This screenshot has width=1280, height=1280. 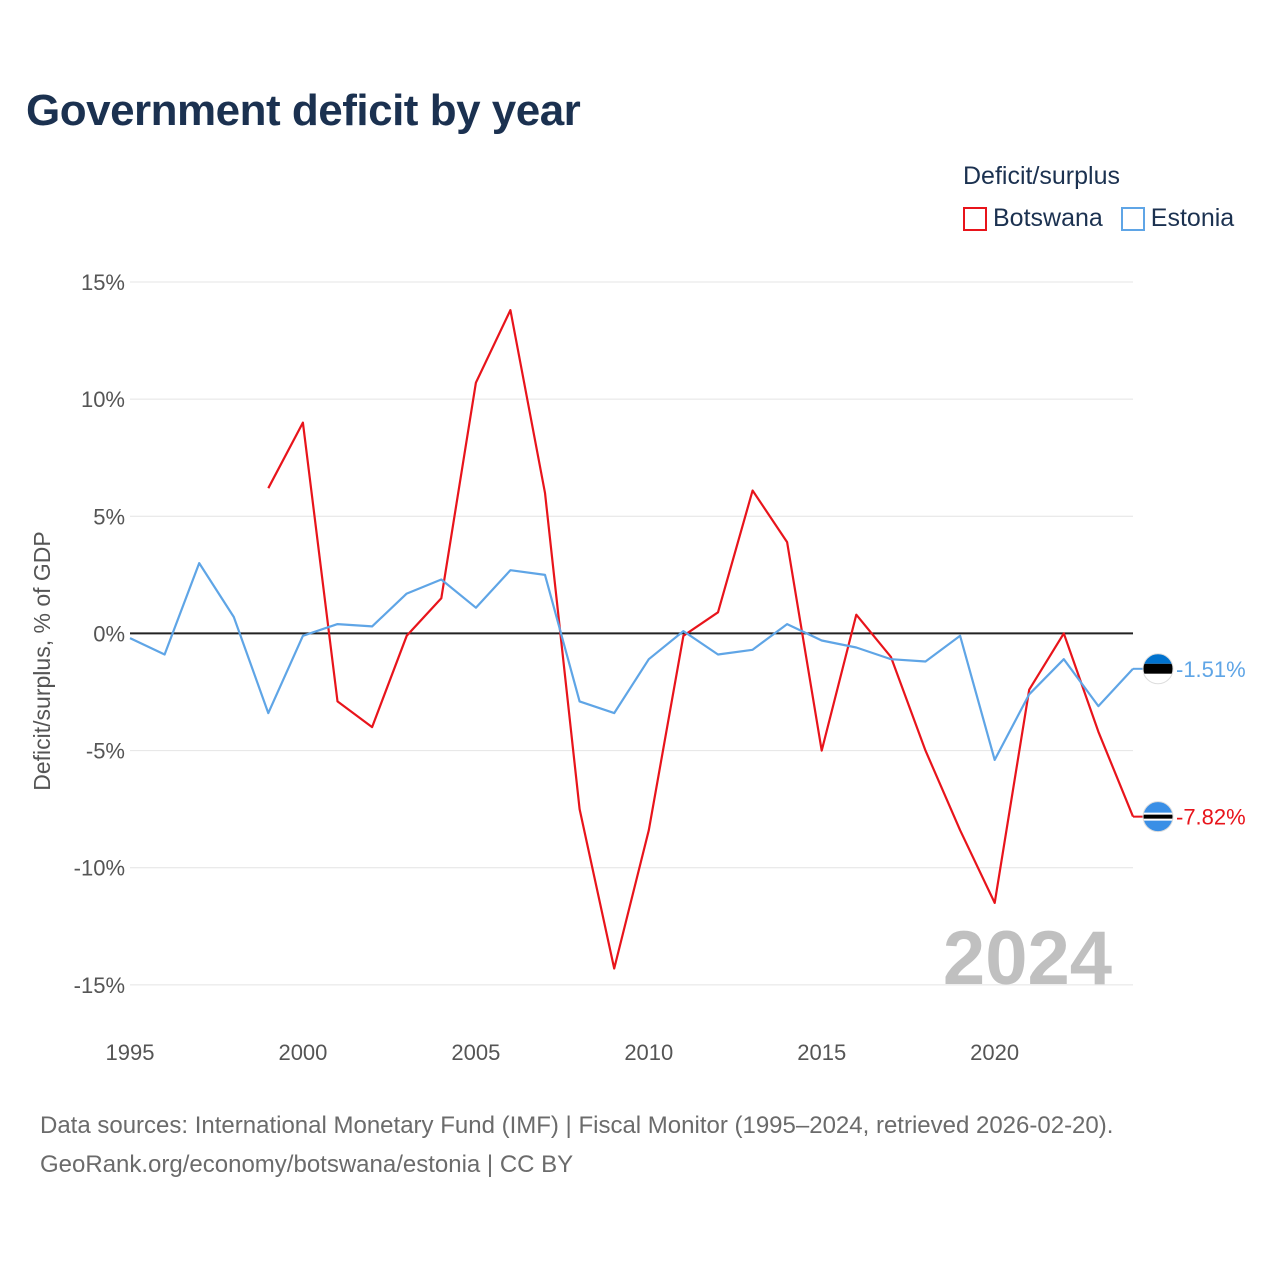 What do you see at coordinates (105, 751) in the screenshot?
I see `y-tick-label: -5%` at bounding box center [105, 751].